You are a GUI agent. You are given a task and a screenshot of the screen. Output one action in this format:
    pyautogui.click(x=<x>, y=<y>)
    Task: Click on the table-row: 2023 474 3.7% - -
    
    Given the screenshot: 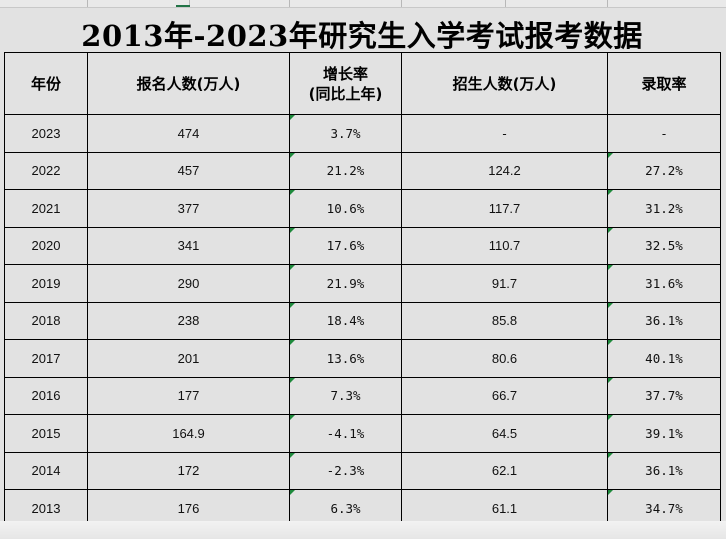 What is the action you would take?
    pyautogui.click(x=362, y=133)
    